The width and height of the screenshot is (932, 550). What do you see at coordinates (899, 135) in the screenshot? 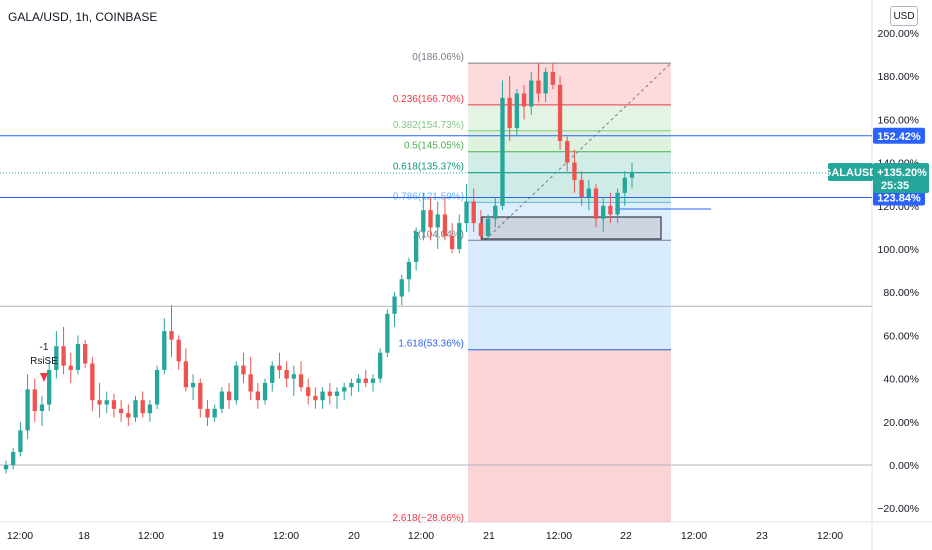
I see `upper-line-price-tag` at bounding box center [899, 135].